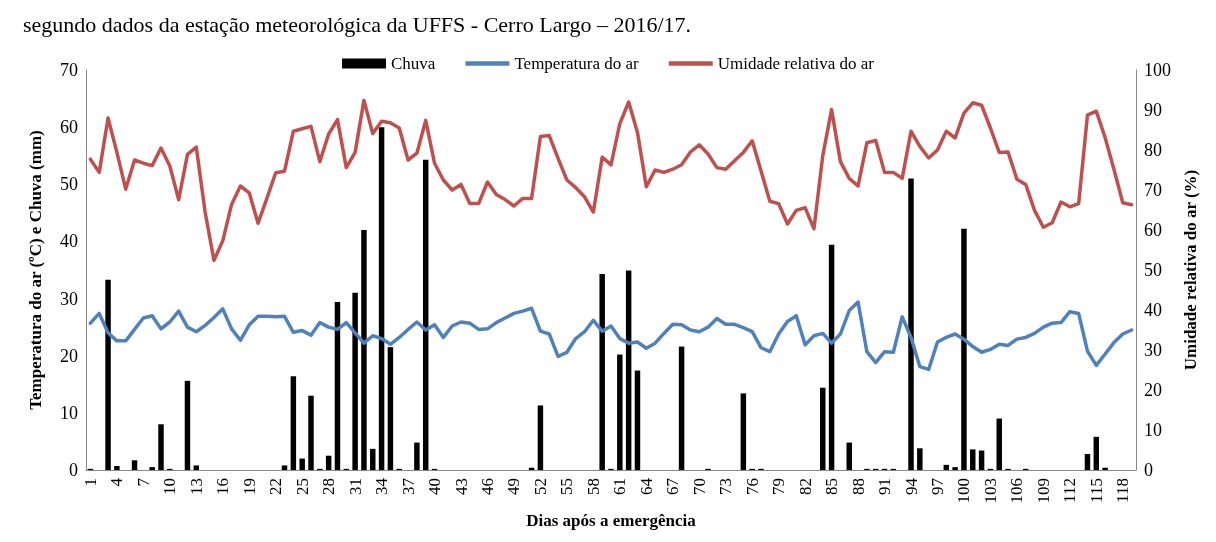 The height and width of the screenshot is (542, 1216). Describe the element at coordinates (1043, 491) in the screenshot. I see `x-tick-label: 109` at that location.